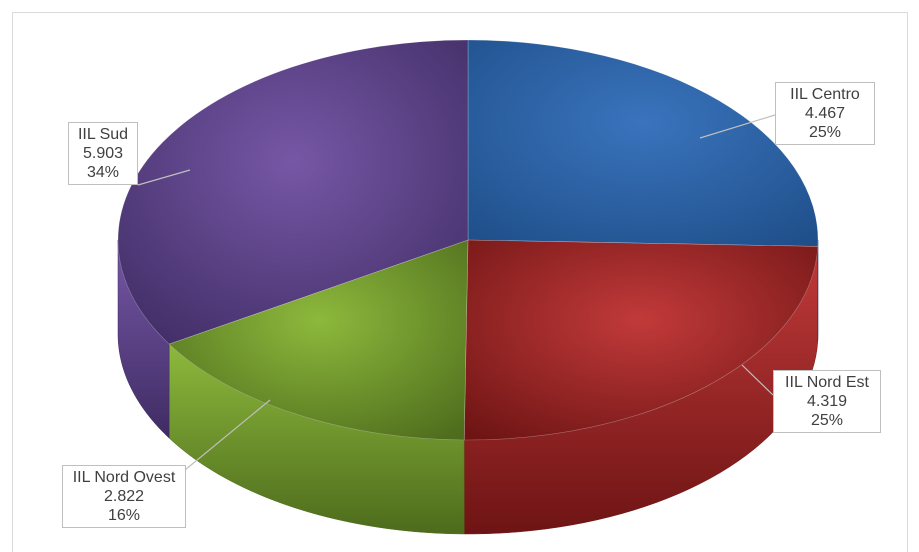  I want to click on slice-percent: 34%, so click(103, 172).